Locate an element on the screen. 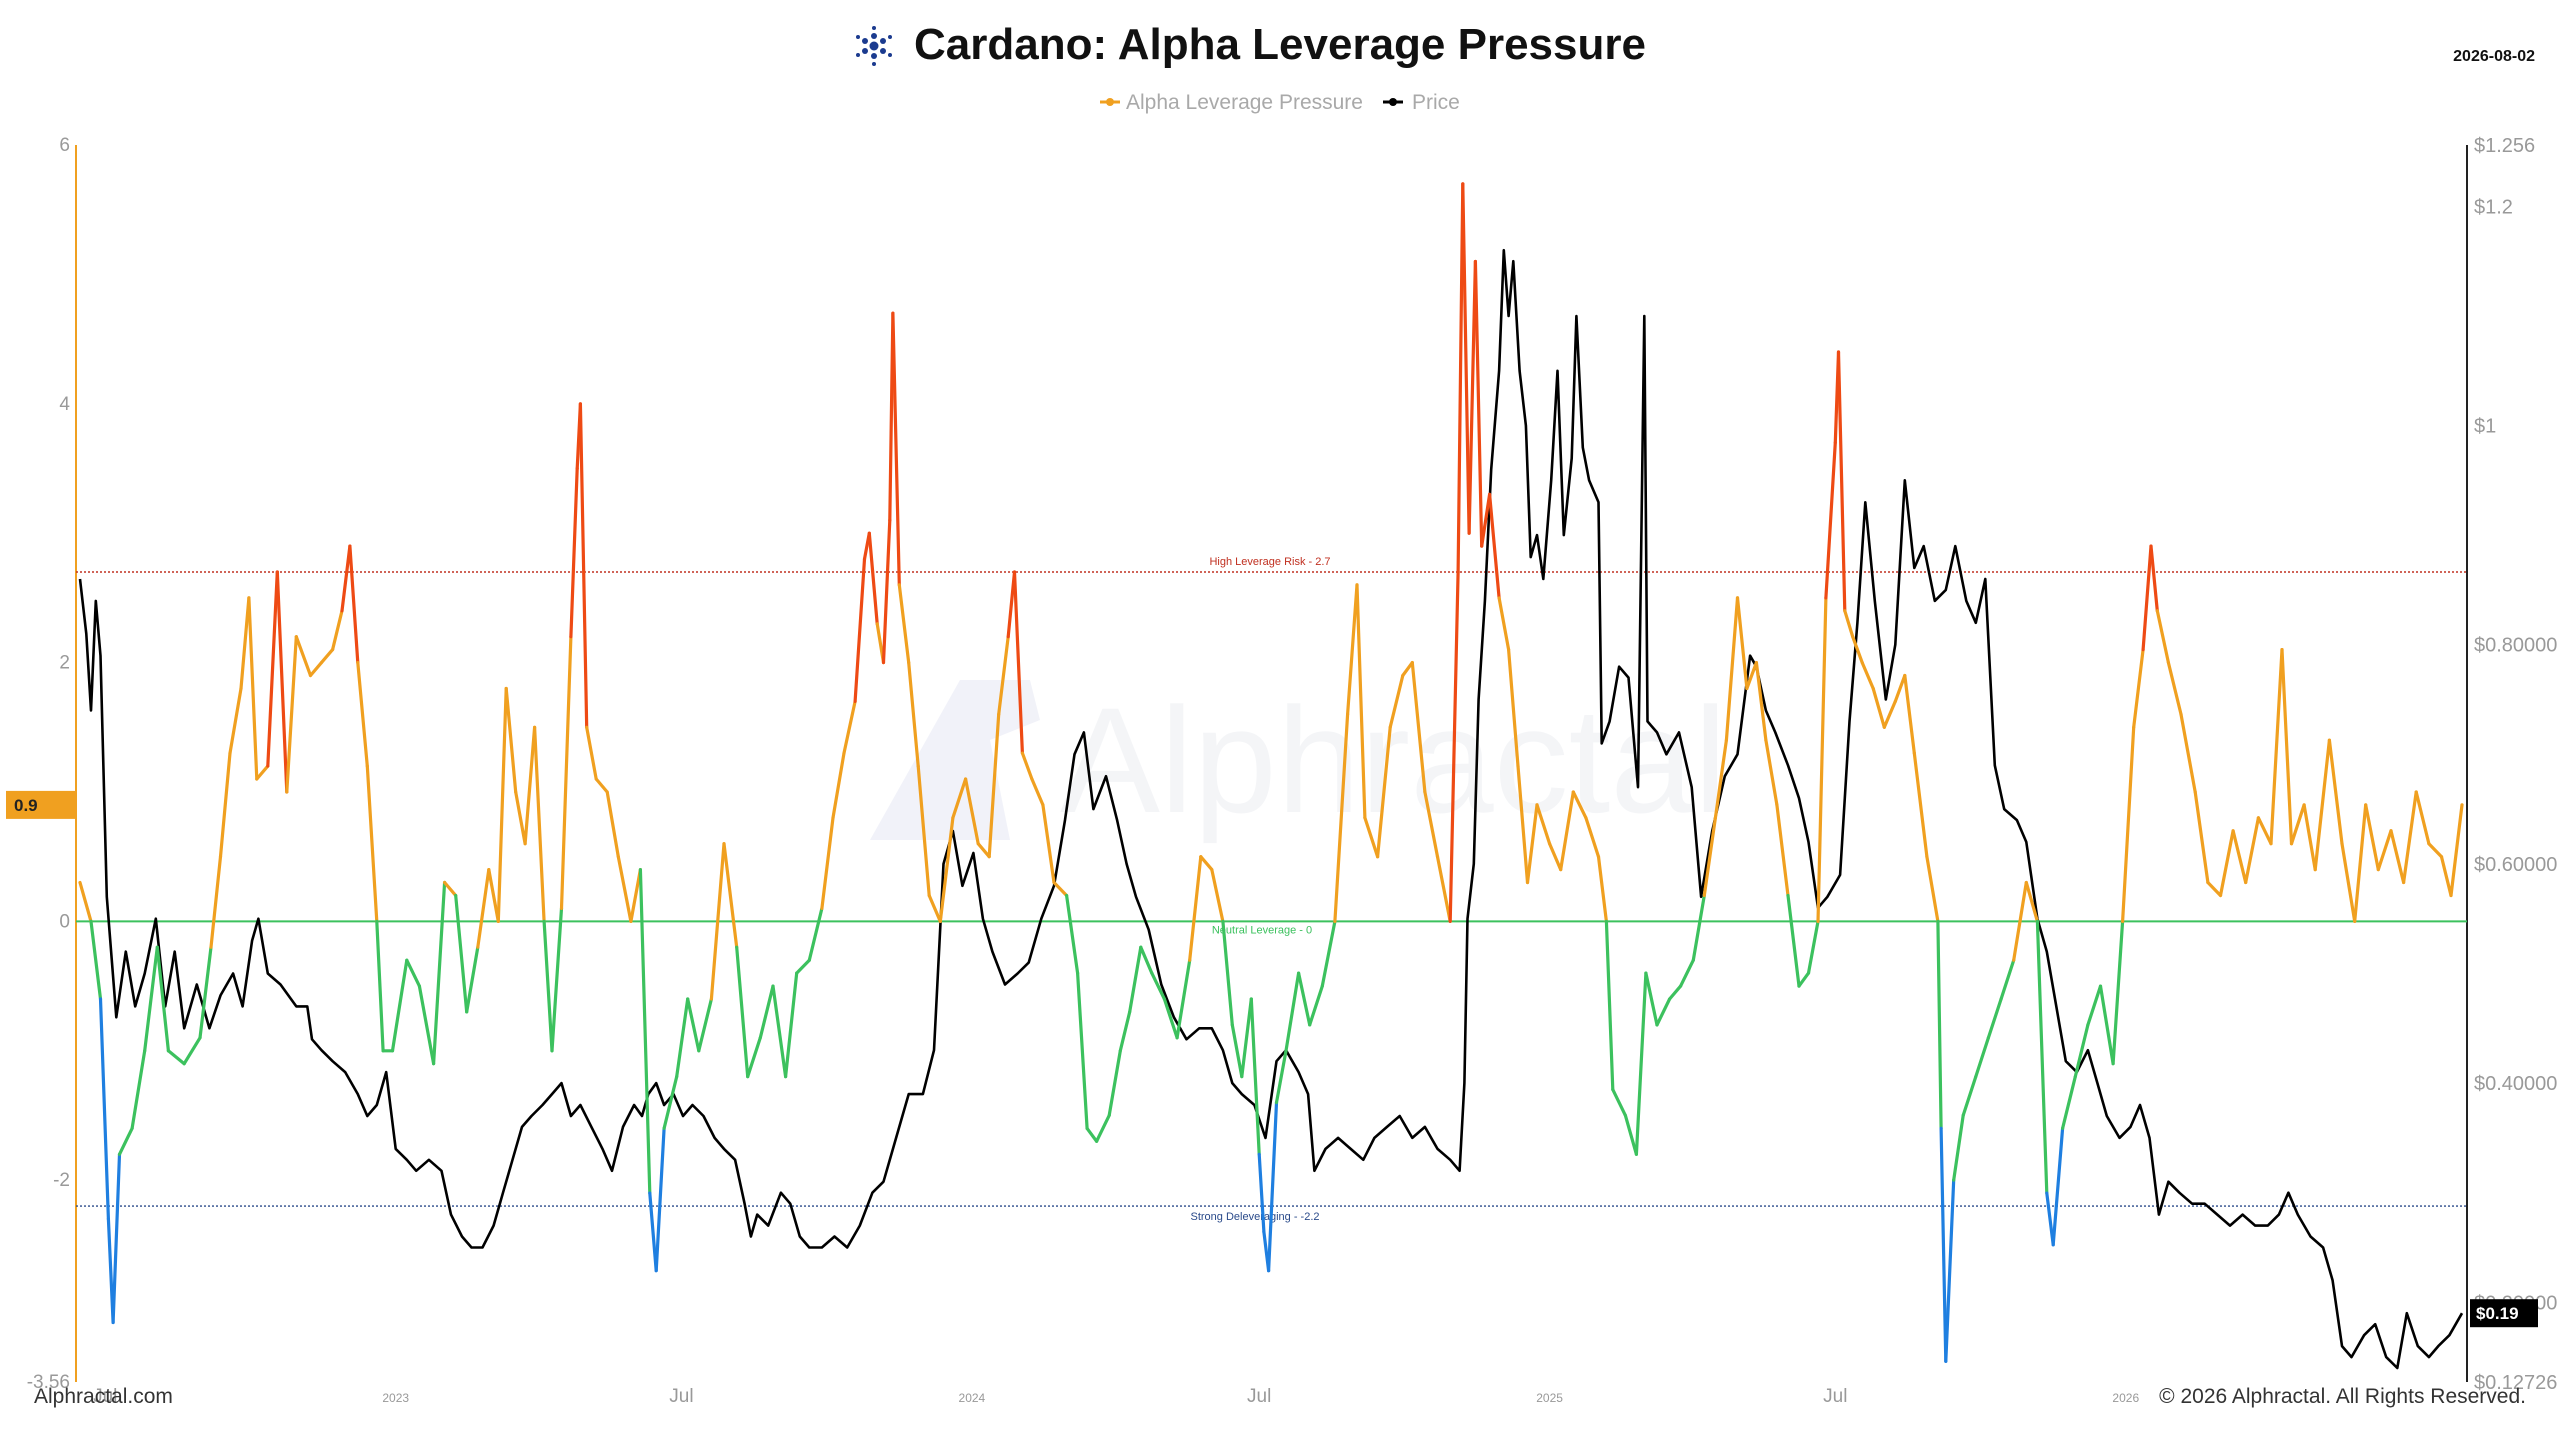 This screenshot has height=1445, width=2560. y-right-tick-label: $0.80000 is located at coordinates (2515, 646).